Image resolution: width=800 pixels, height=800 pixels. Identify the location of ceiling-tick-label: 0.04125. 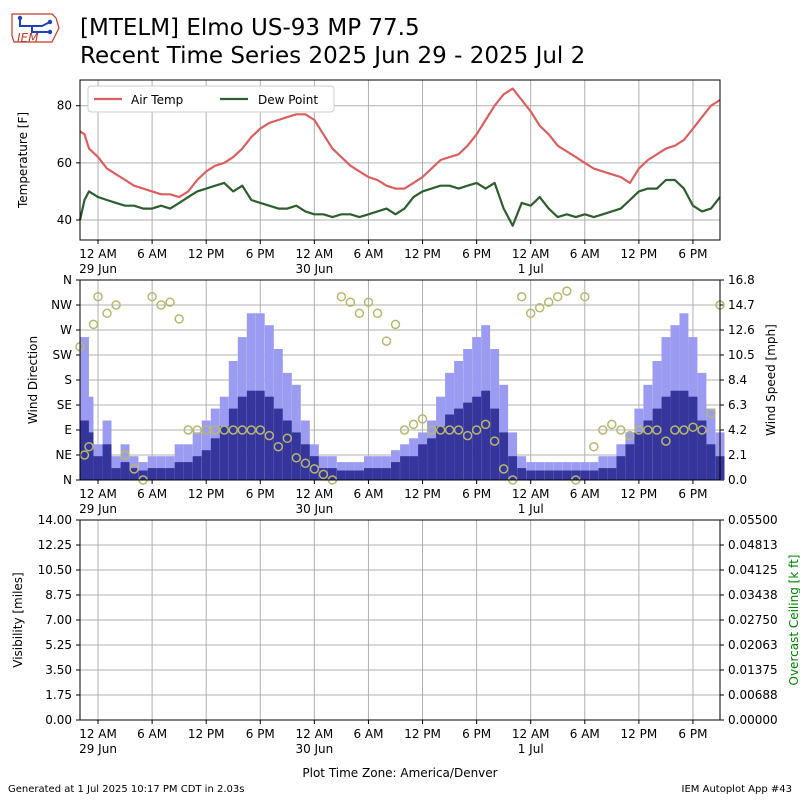
(753, 570).